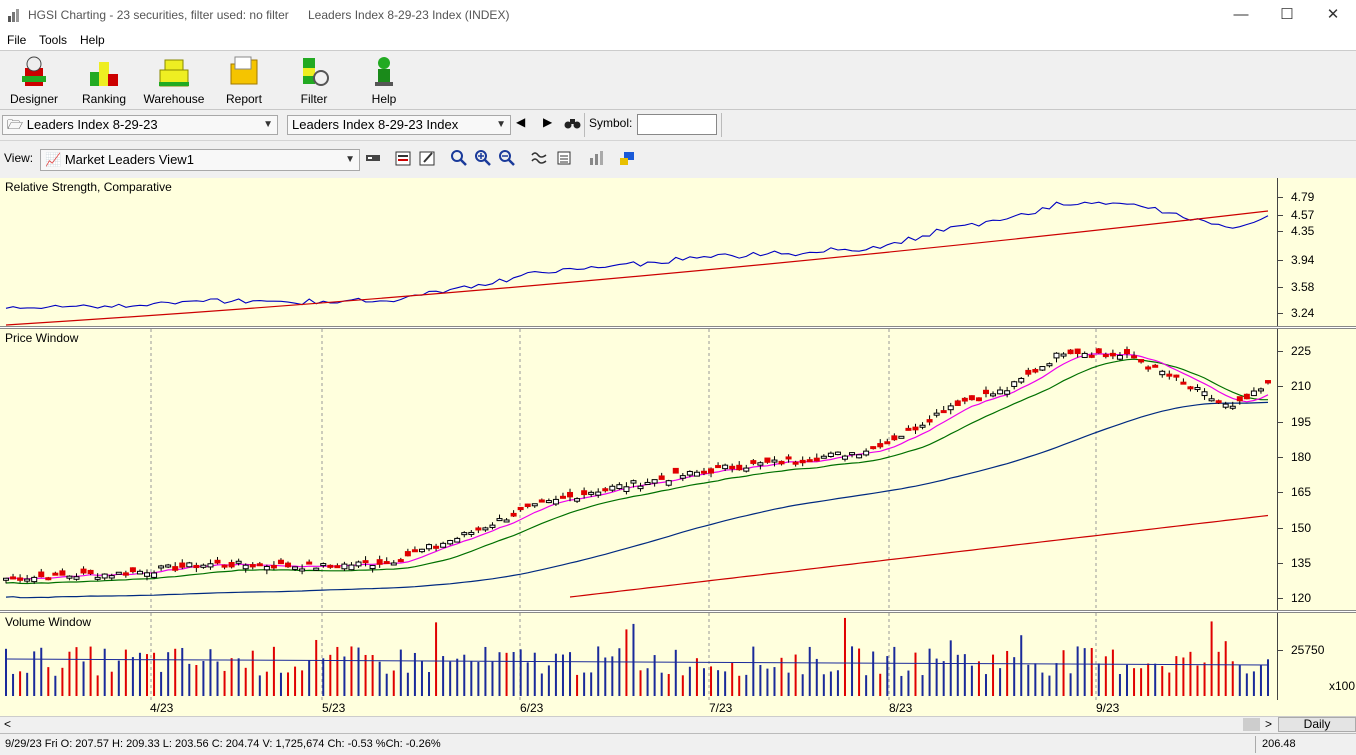 This screenshot has width=1356, height=755. Describe the element at coordinates (373, 158) in the screenshot. I see `view-options-icon` at that location.